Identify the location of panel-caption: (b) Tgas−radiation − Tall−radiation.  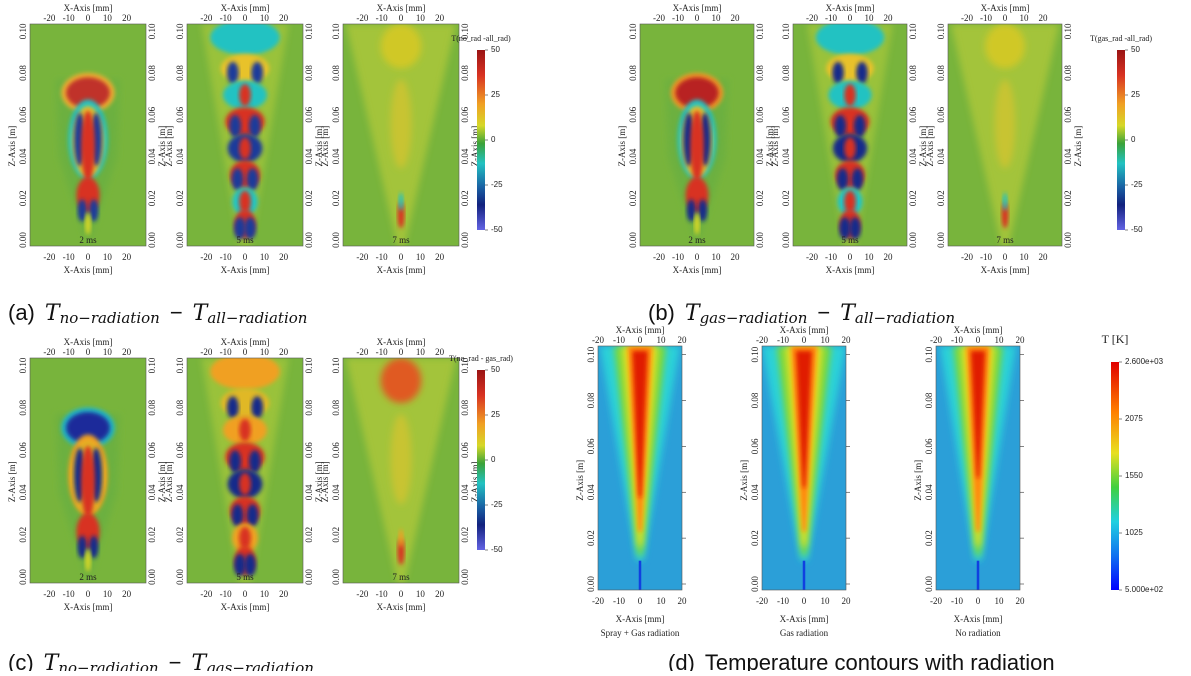
(801, 313).